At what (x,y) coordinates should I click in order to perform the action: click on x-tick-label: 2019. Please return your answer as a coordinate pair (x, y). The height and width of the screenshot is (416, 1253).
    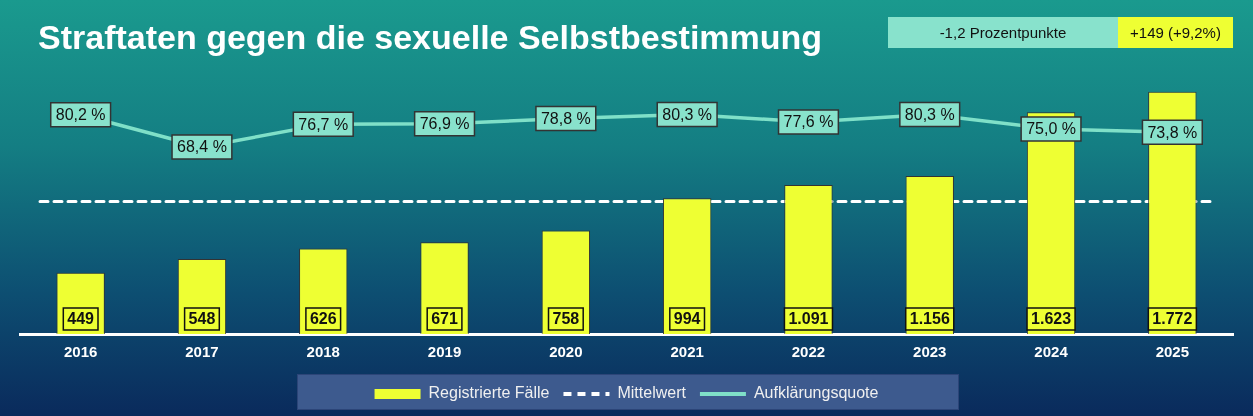
    Looking at the image, I should click on (444, 352).